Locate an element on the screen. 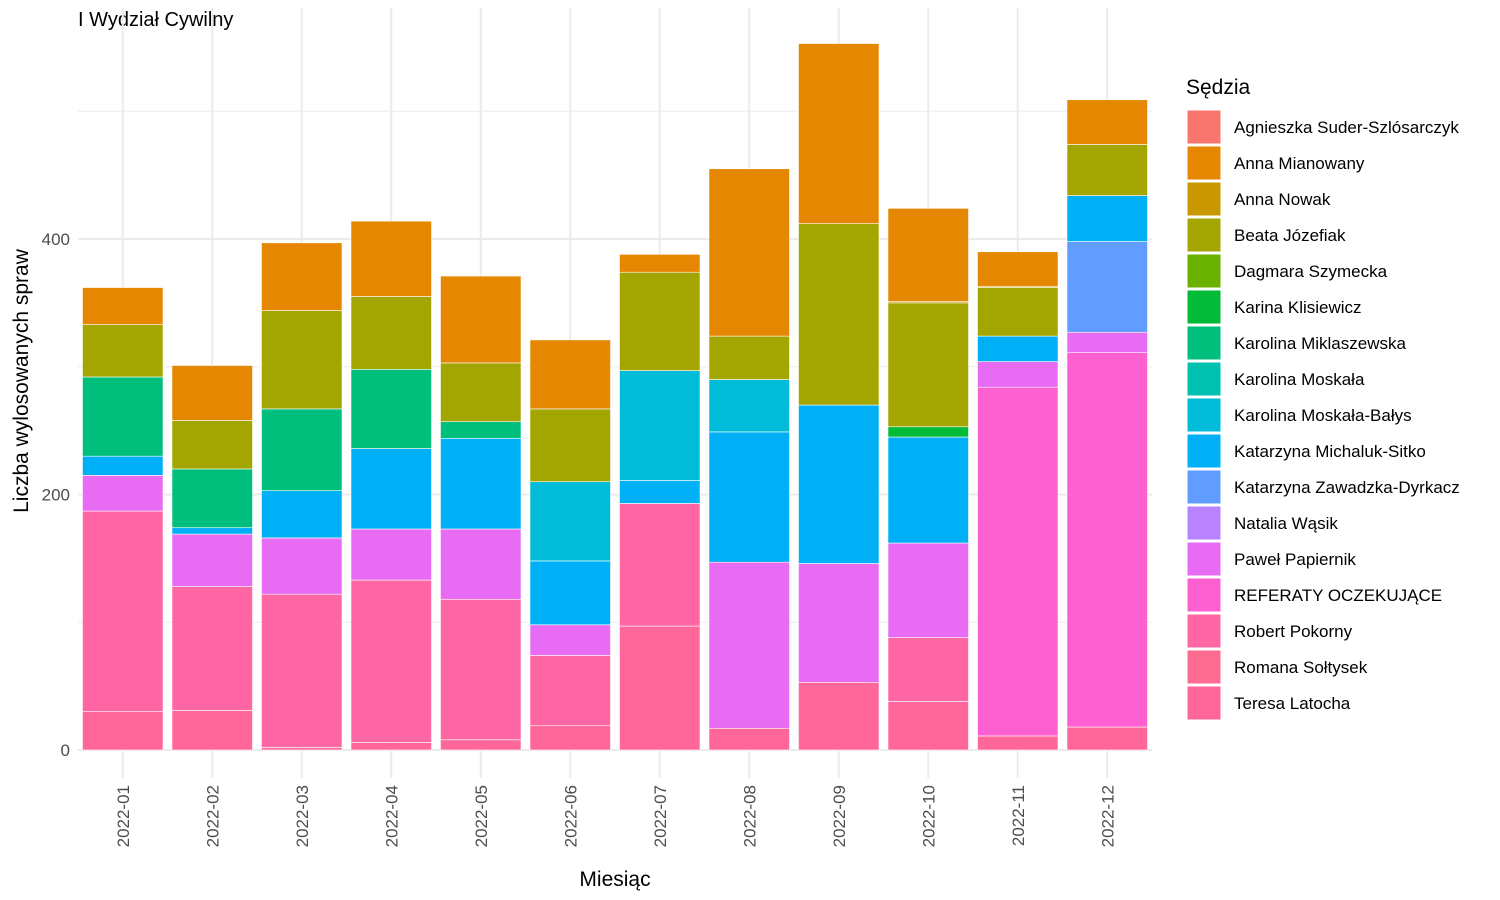 Image resolution: width=1500 pixels, height=900 pixels. legend-label: Katarzyna Zawadzka-Dyrkacz is located at coordinates (1347, 487).